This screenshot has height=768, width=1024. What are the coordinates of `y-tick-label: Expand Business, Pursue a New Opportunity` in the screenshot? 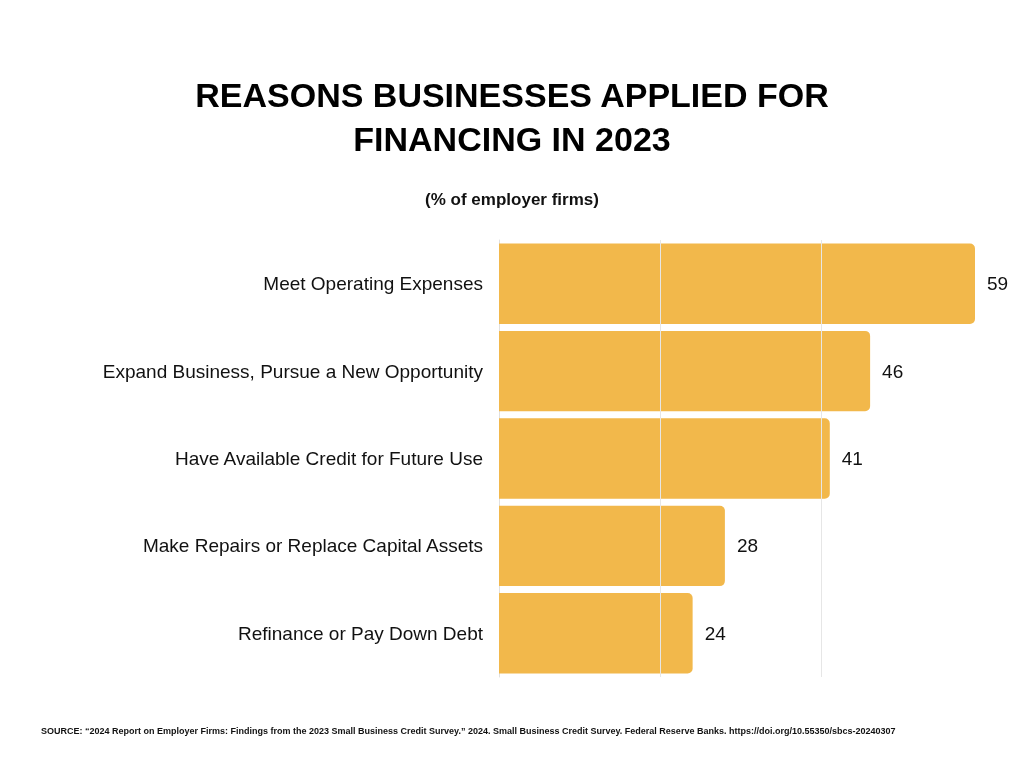 It's located at (293, 371).